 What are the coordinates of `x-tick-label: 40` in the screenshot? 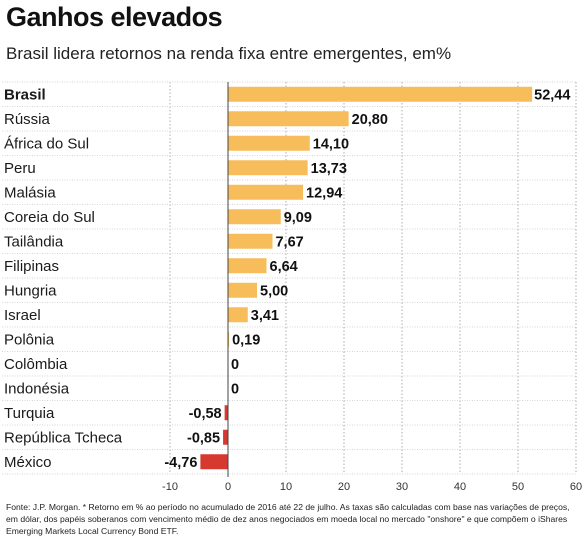 It's located at (460, 487).